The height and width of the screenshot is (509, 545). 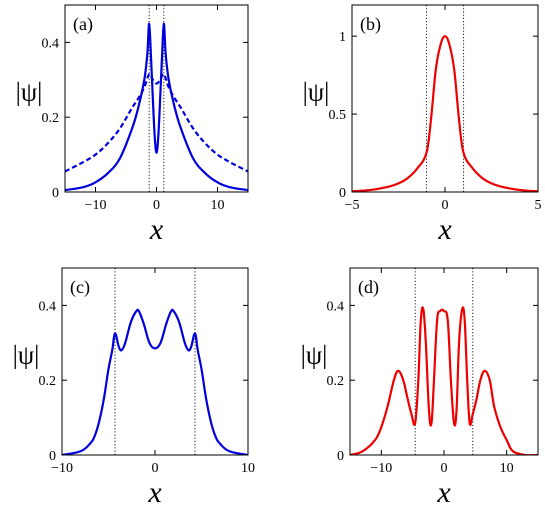 I want to click on panel-label: (c), so click(x=80, y=287).